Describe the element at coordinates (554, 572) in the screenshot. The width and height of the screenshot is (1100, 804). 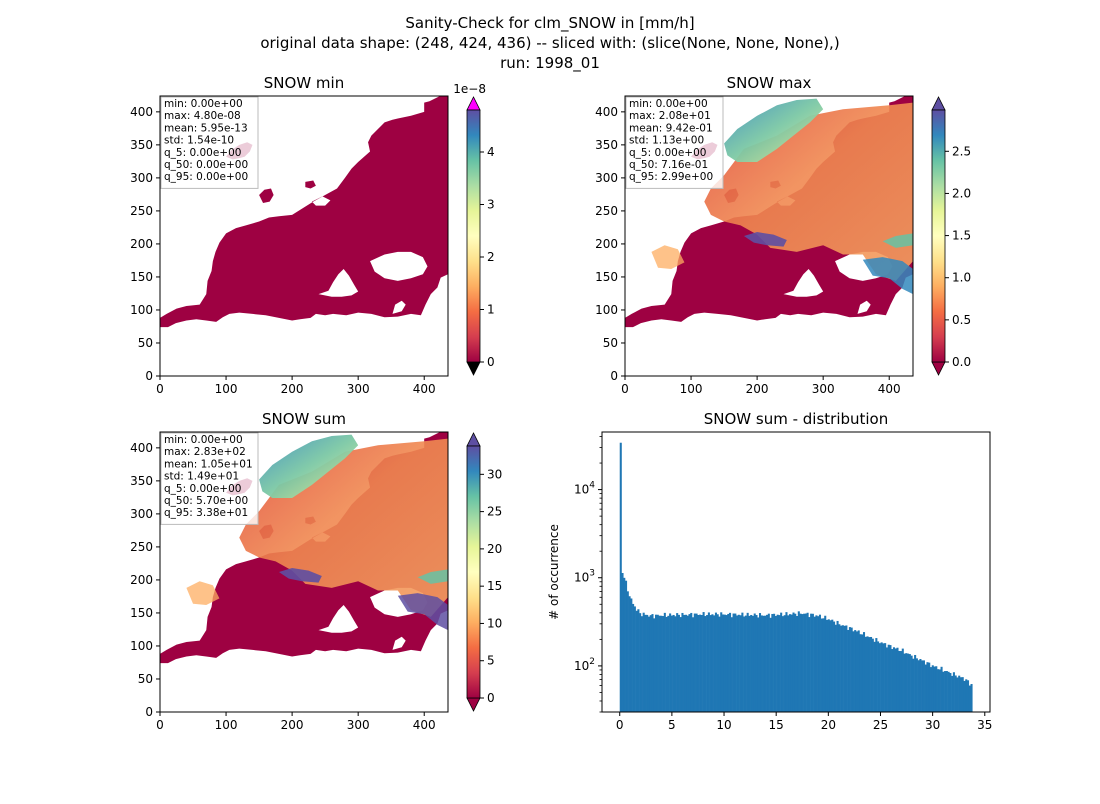
I see `y-axis-label: # of occurrence` at that location.